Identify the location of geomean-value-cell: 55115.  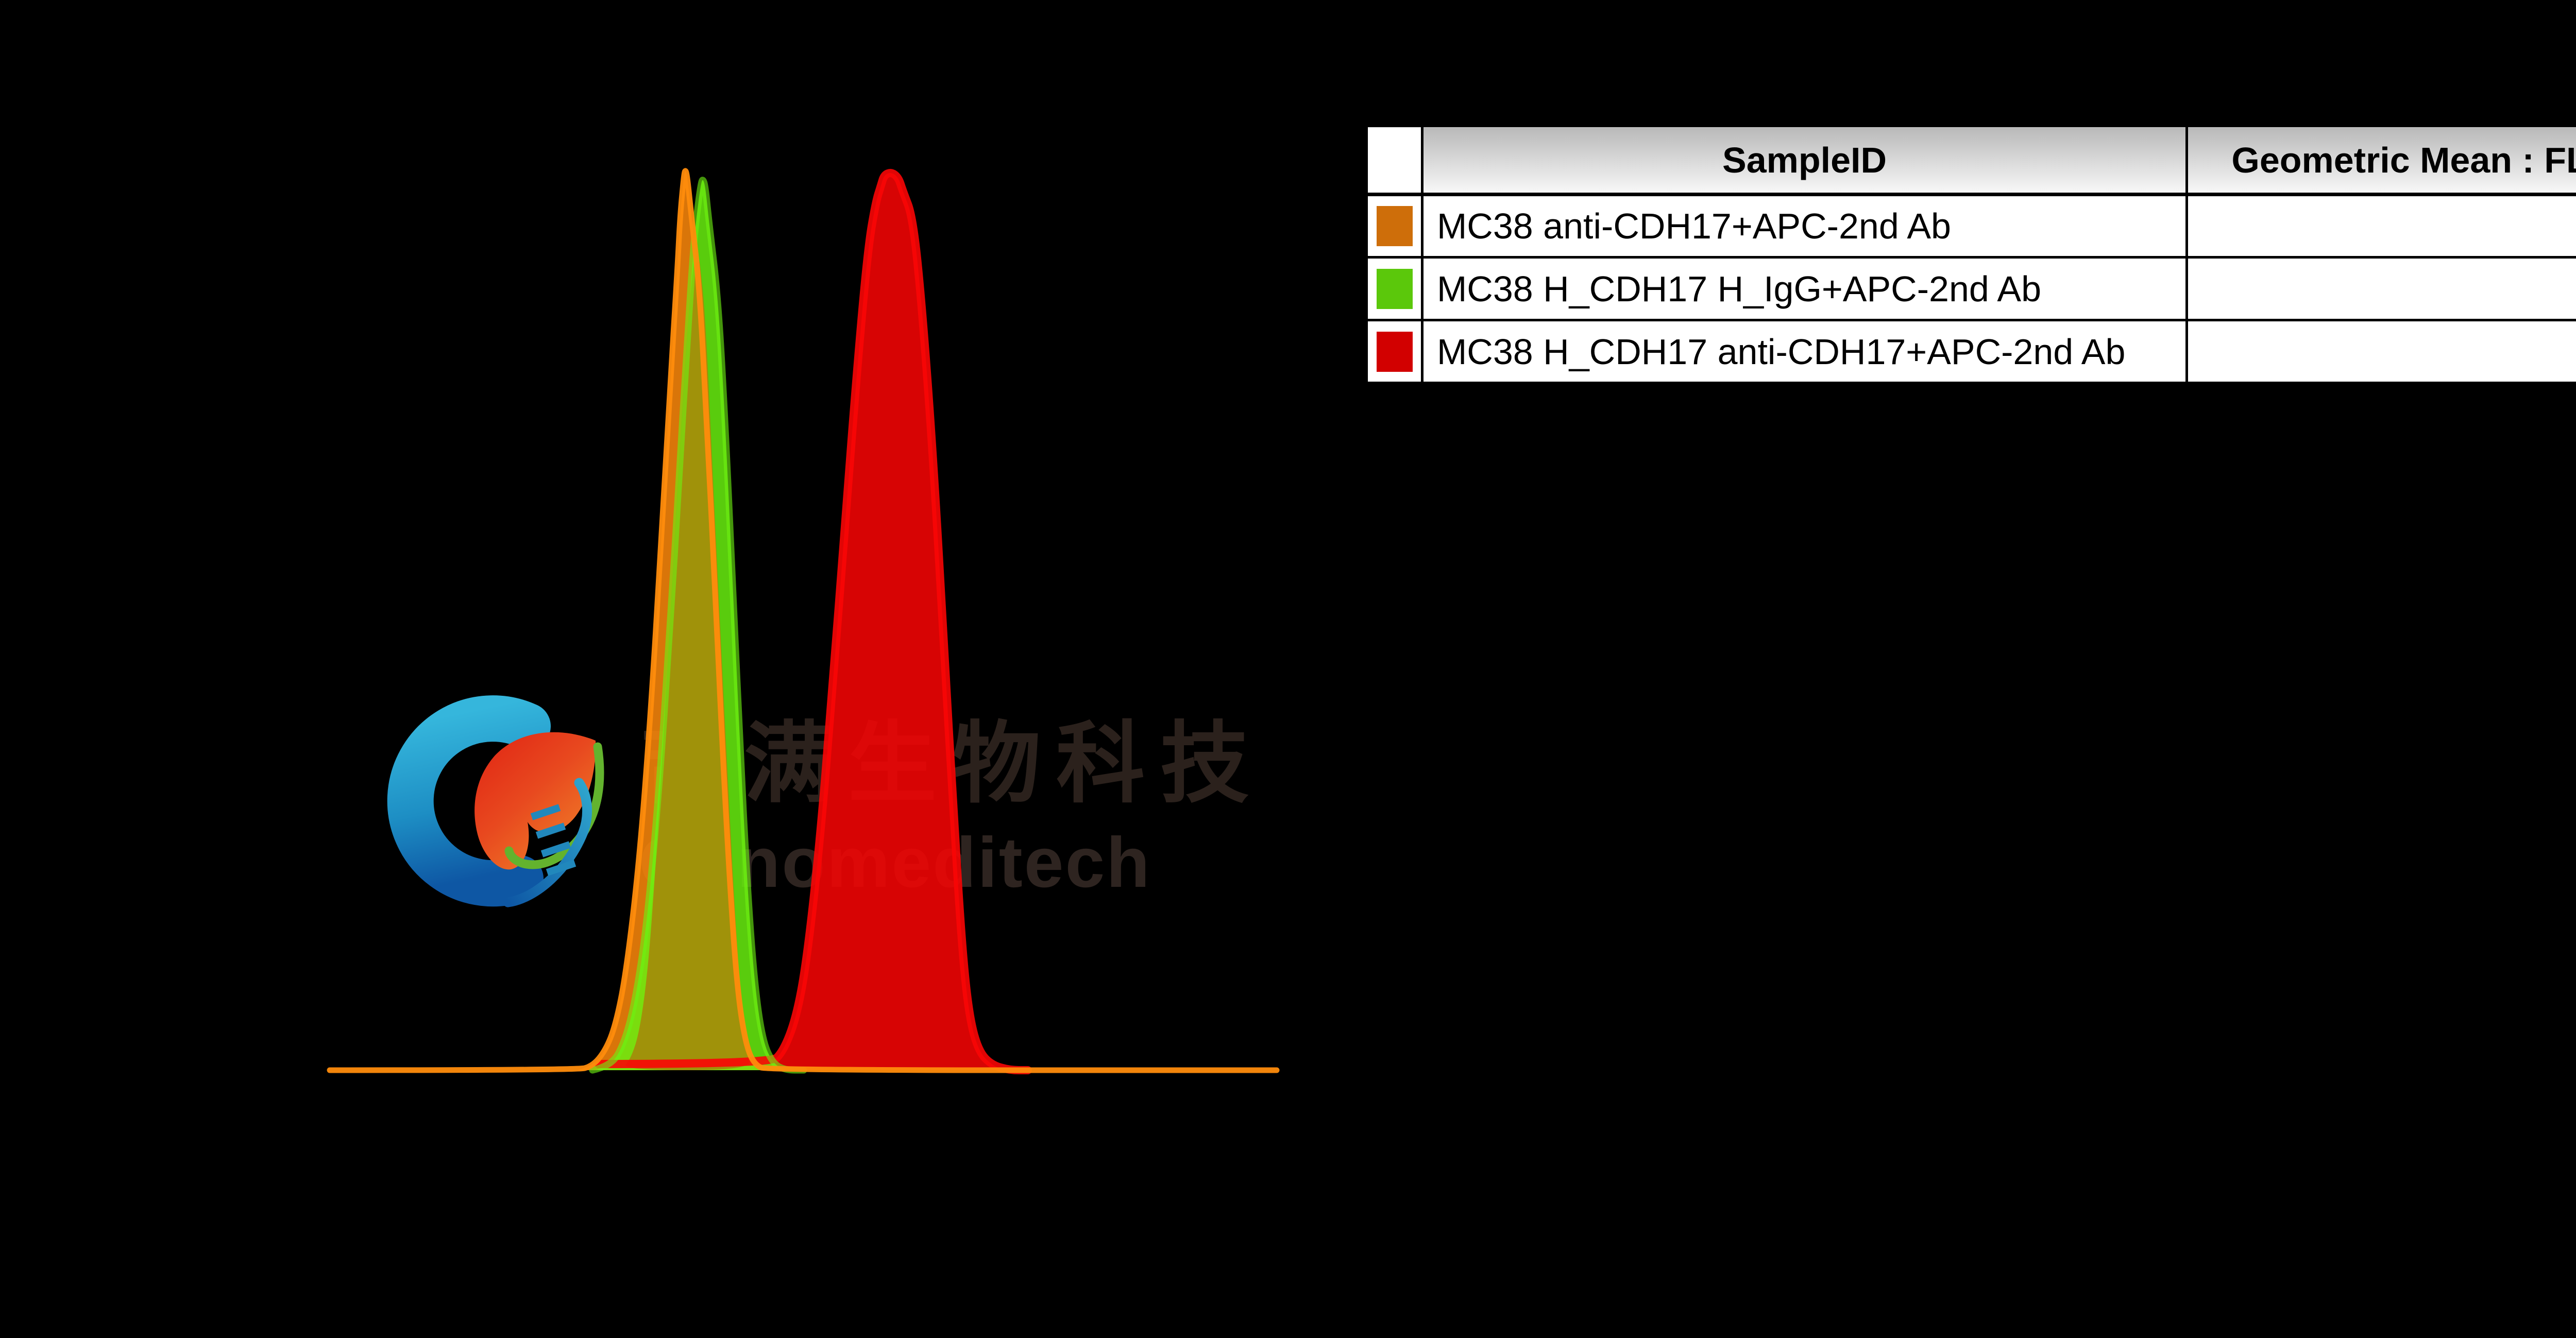
(2380, 351).